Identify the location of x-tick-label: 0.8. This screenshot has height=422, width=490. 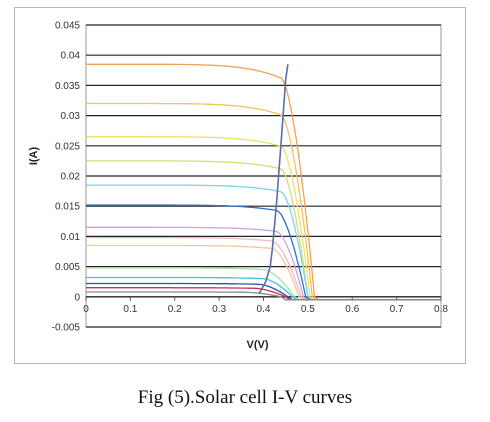
(441, 309).